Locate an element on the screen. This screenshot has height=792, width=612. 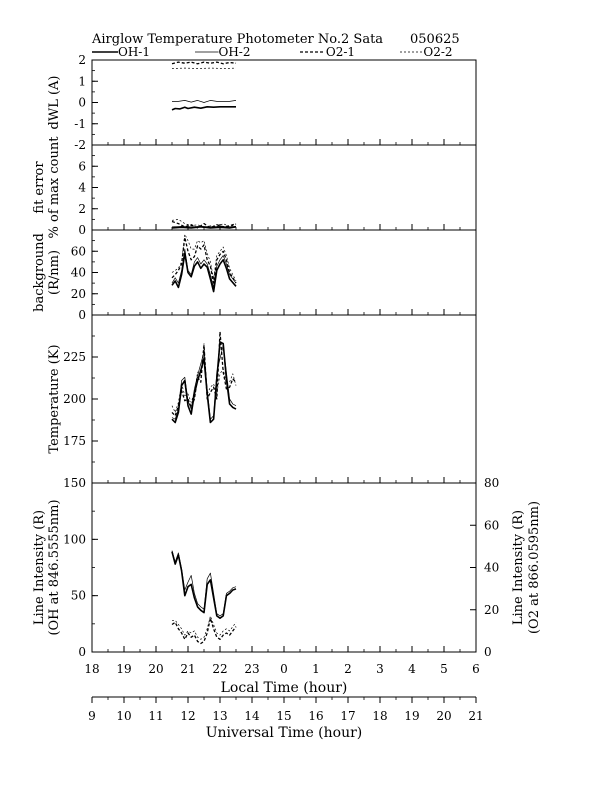
universal-time-tick-label: 14 is located at coordinates (252, 716).